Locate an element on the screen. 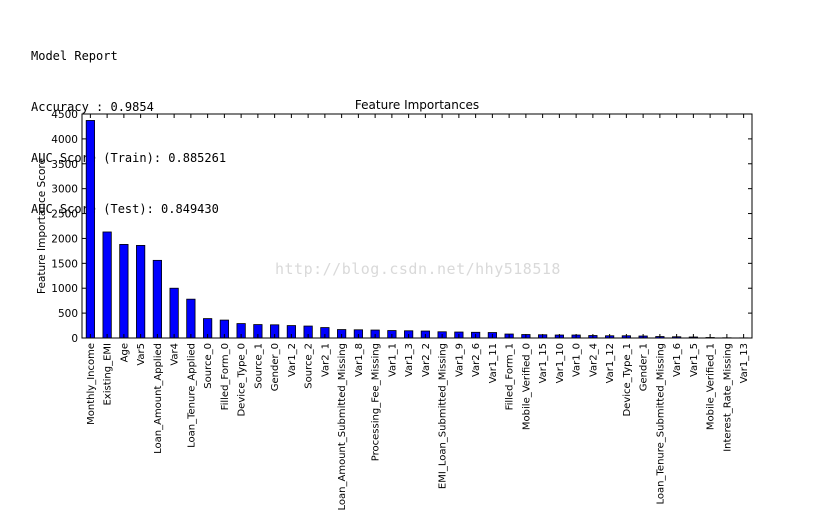 The width and height of the screenshot is (833, 520). x-tick-label: Loan_Tenure_Applied is located at coordinates (191, 395).